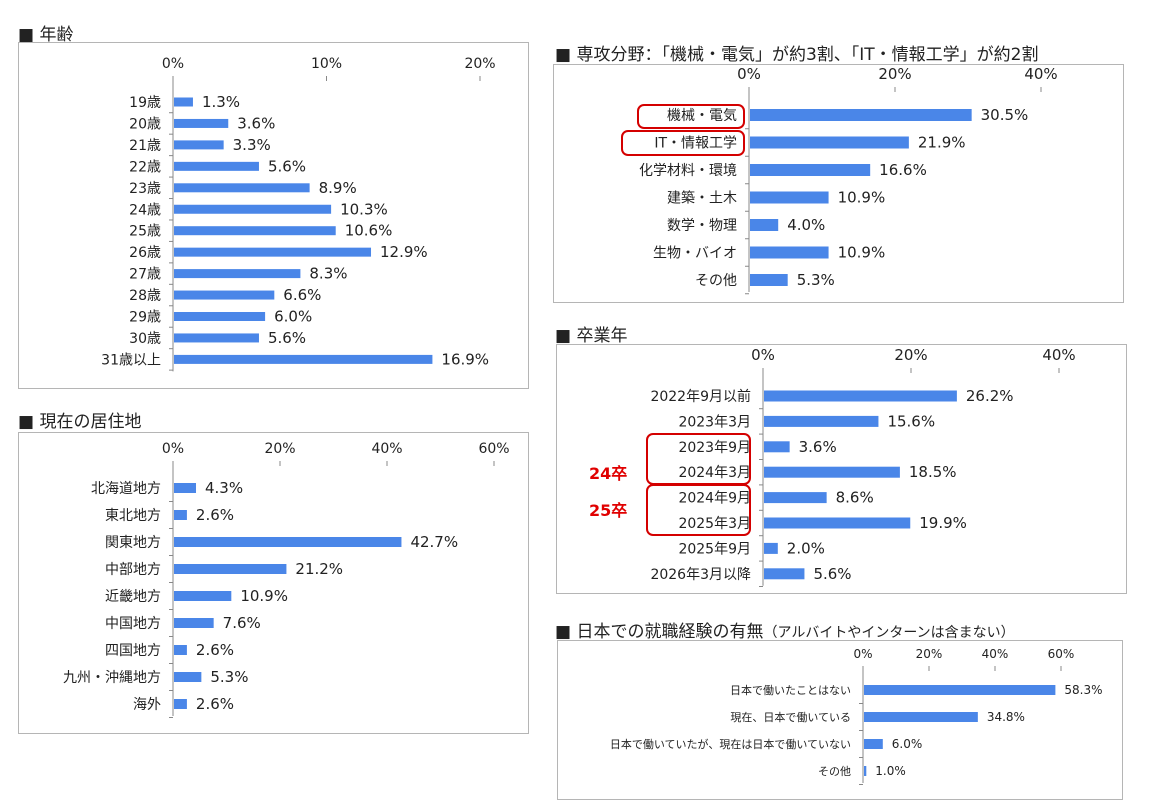 The width and height of the screenshot is (1174, 802). I want to click on grad-value-label: 19.9%, so click(943, 523).